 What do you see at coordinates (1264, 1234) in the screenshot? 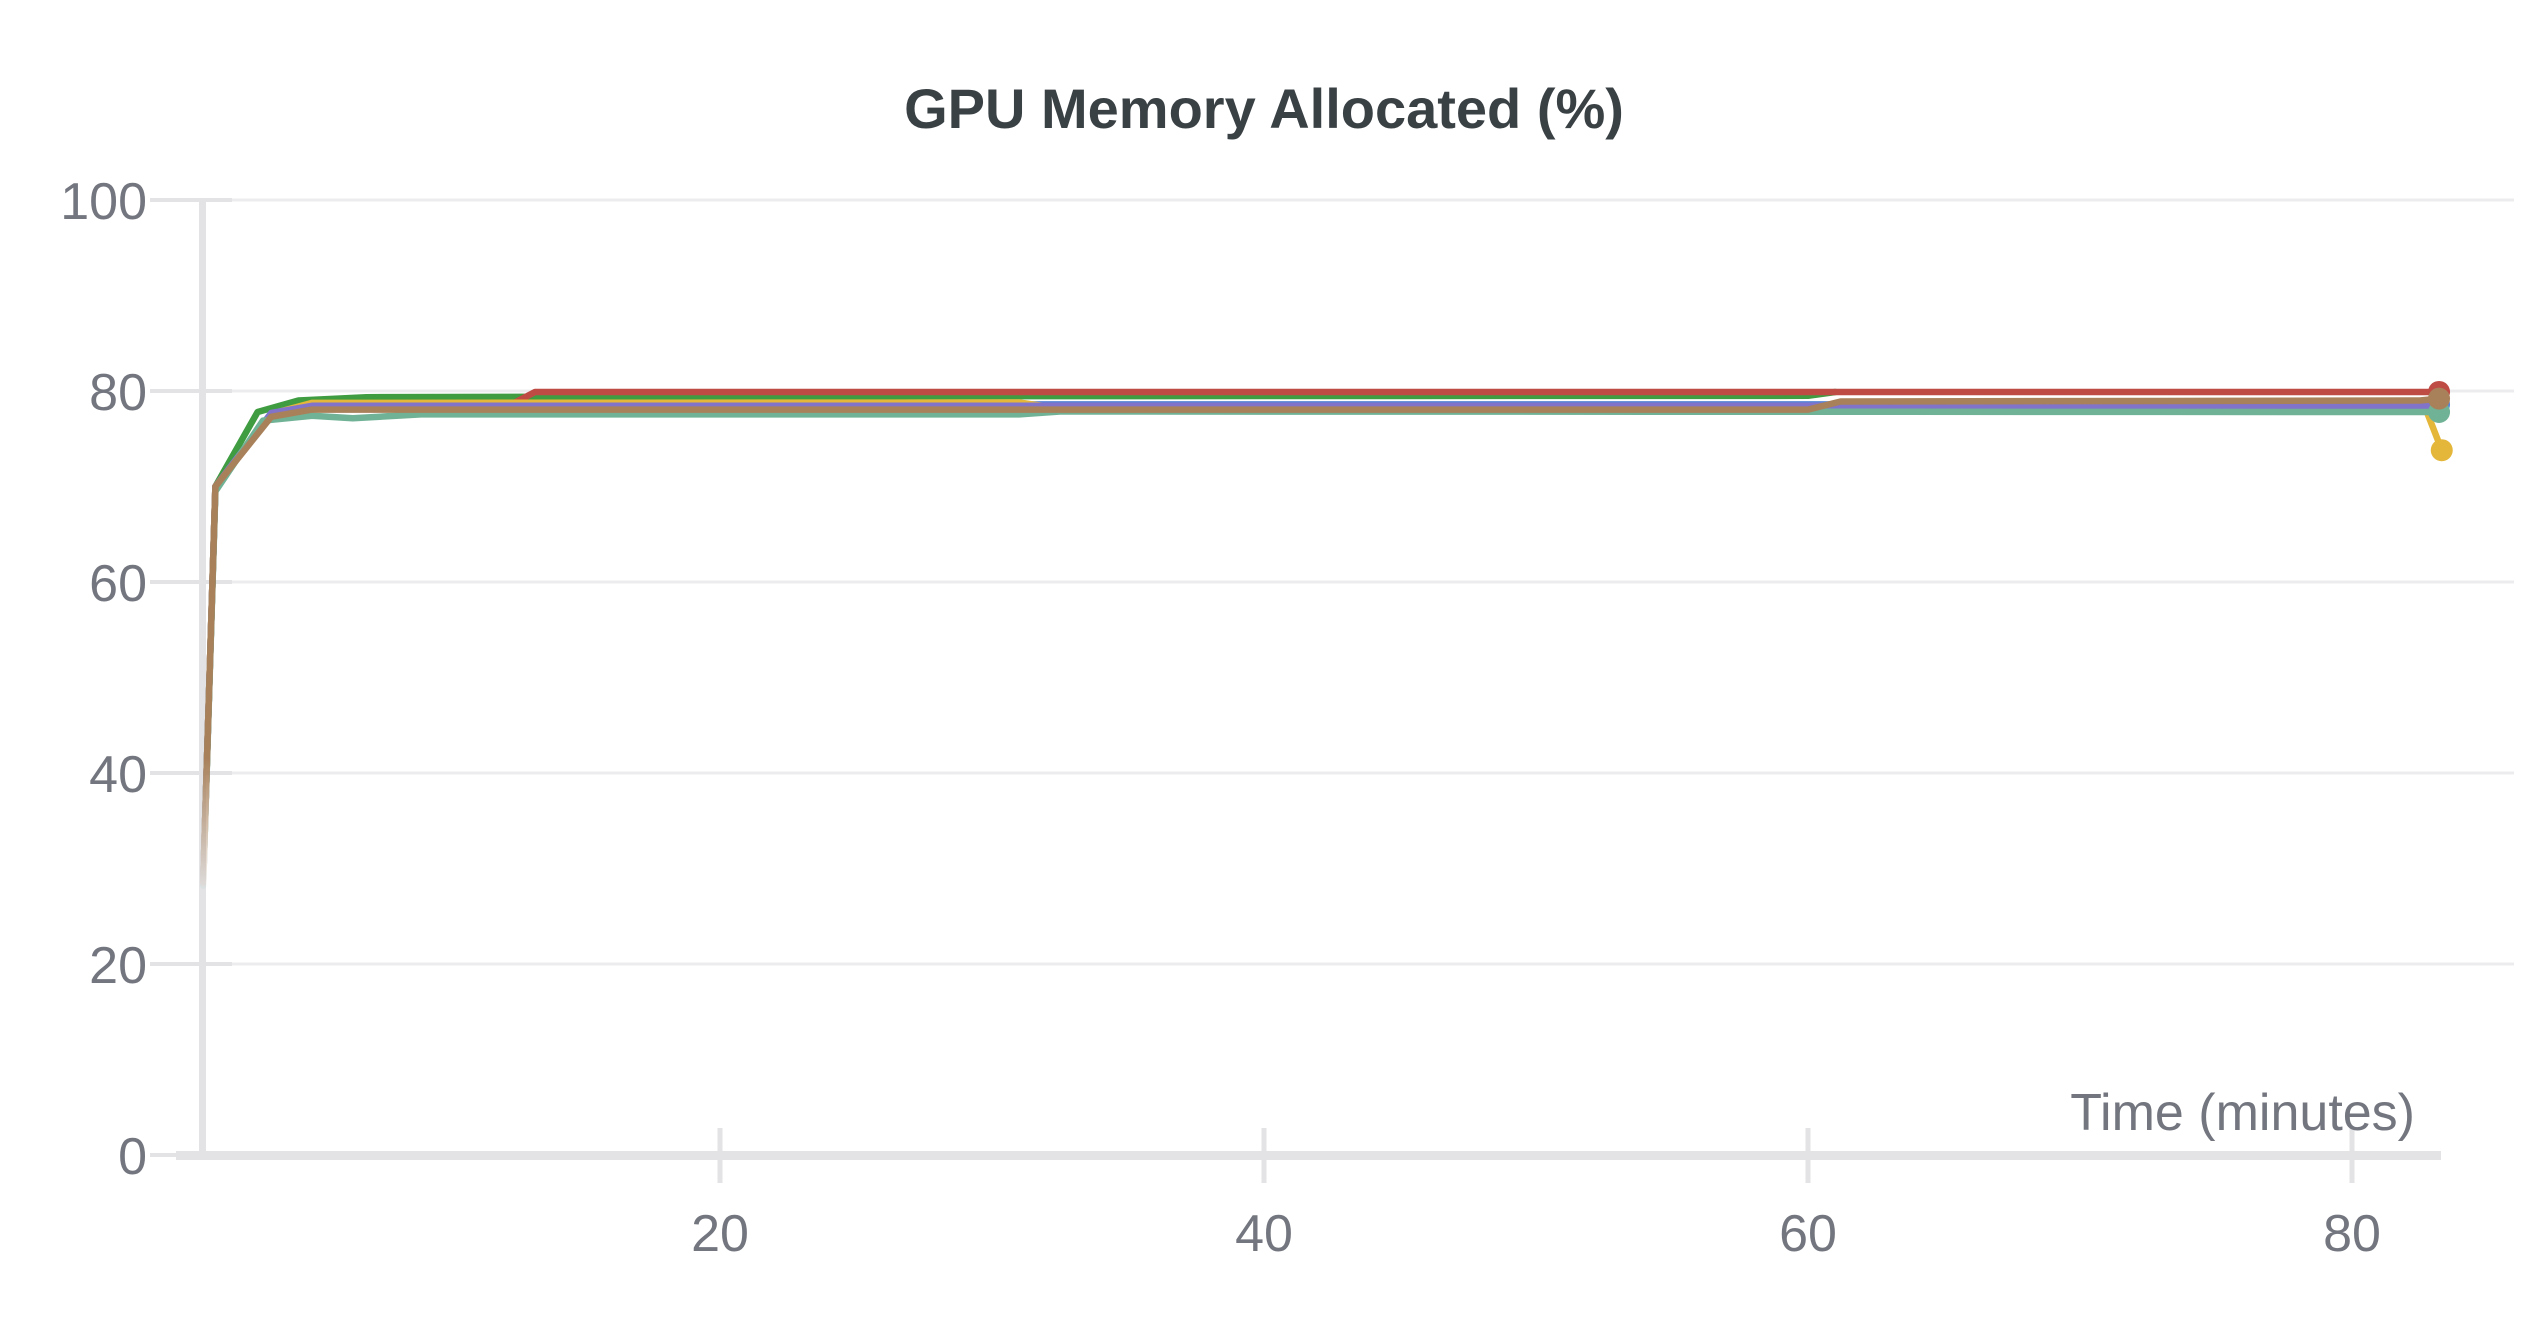
I see `x-tick-label-40: 40` at bounding box center [1264, 1234].